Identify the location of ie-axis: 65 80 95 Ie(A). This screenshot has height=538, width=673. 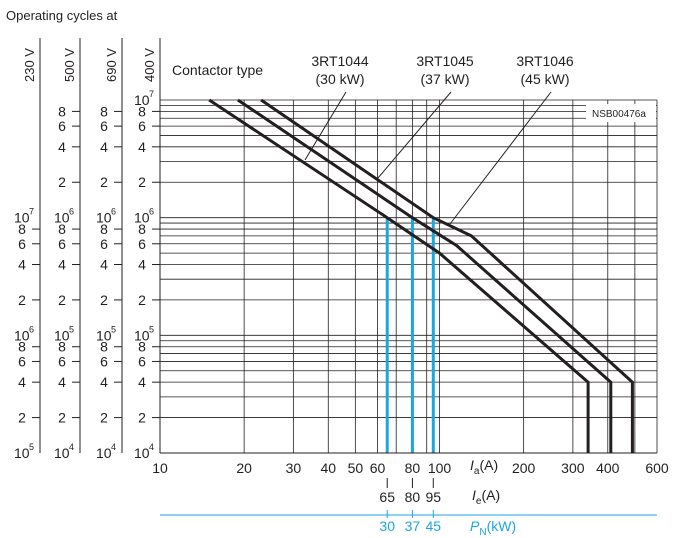
(439, 492).